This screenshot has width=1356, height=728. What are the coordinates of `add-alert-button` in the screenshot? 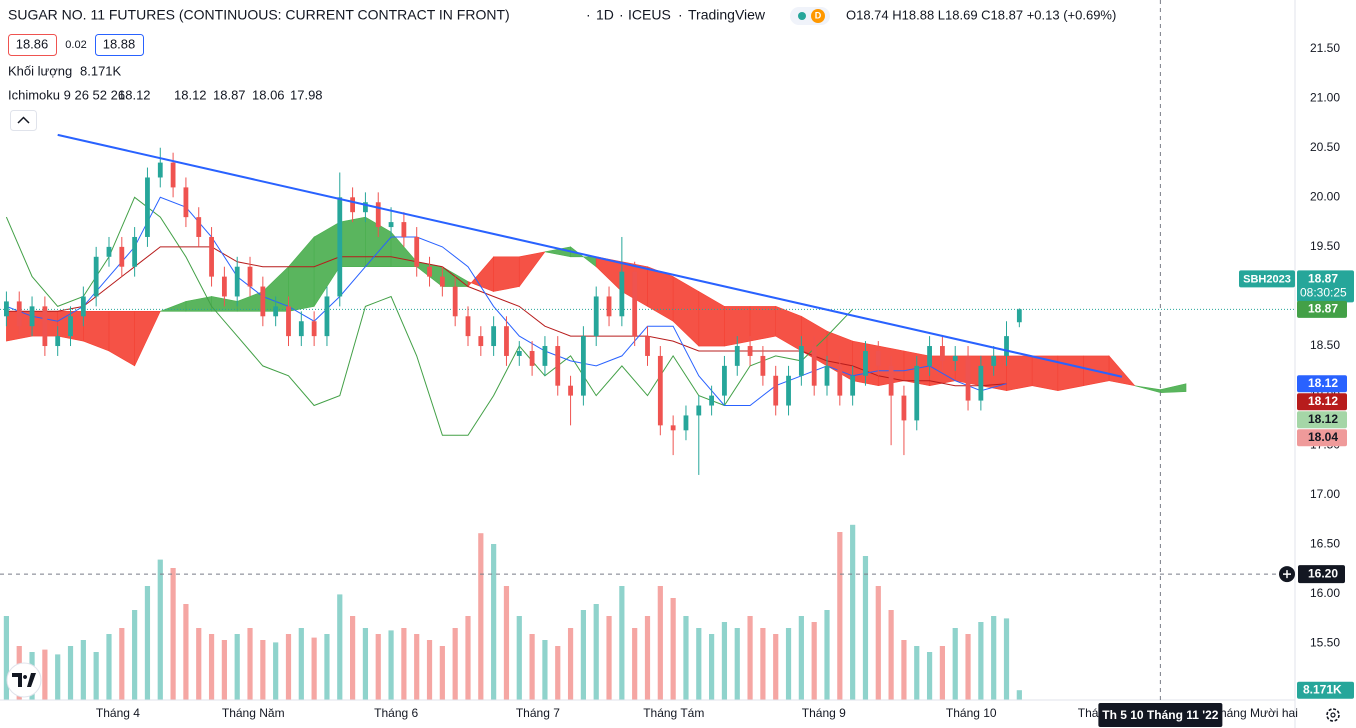 It's located at (1287, 574).